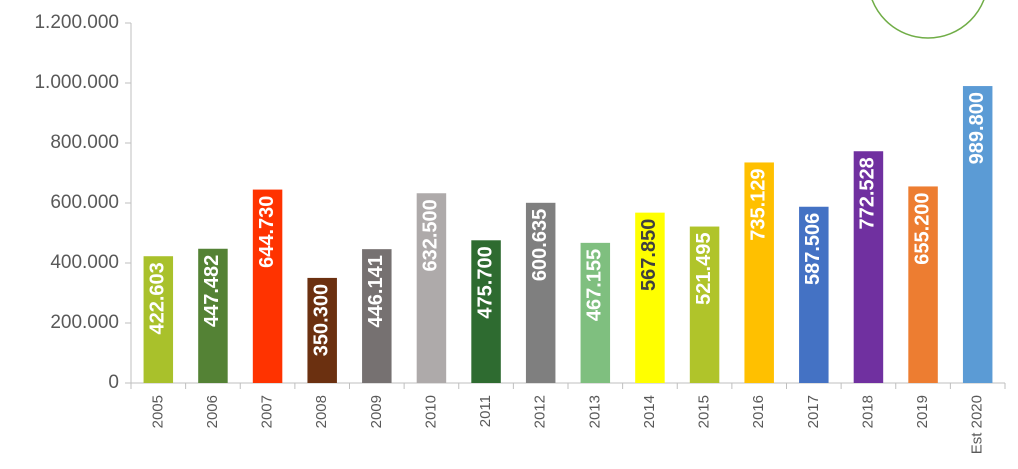 The image size is (1018, 469). Describe the element at coordinates (84, 202) in the screenshot. I see `y-tick-label: 600.000` at that location.